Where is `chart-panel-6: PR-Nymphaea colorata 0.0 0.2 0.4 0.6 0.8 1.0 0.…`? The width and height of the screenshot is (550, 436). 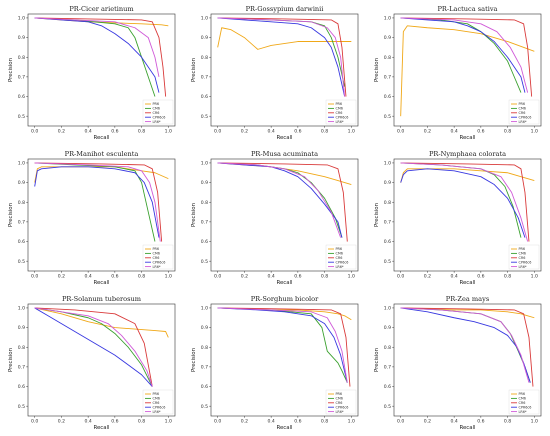
chart-panel-6: PR-Nymphaea colorata 0.0 0.2 0.4 0.6 0.8 1.0 0.… is located at coordinates (457, 217).